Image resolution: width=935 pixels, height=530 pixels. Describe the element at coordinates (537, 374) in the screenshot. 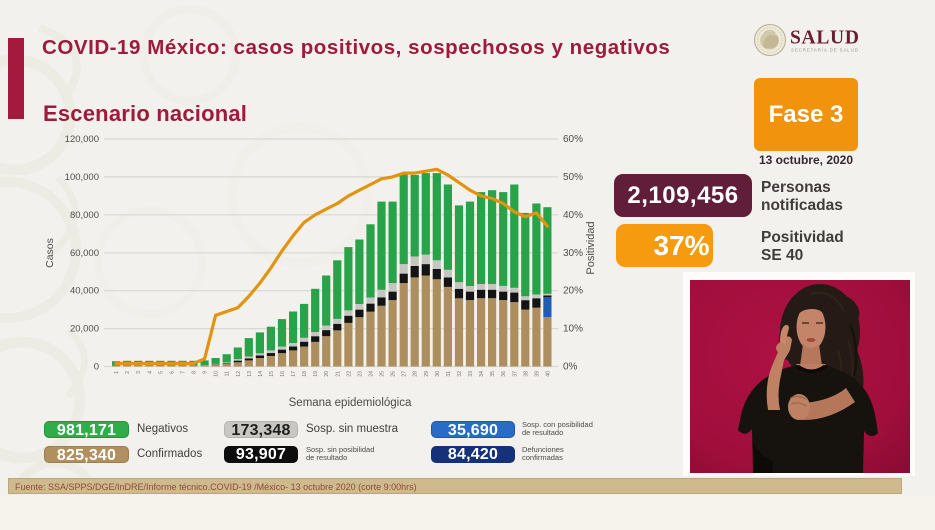

I see `svg-text: 39` at that location.